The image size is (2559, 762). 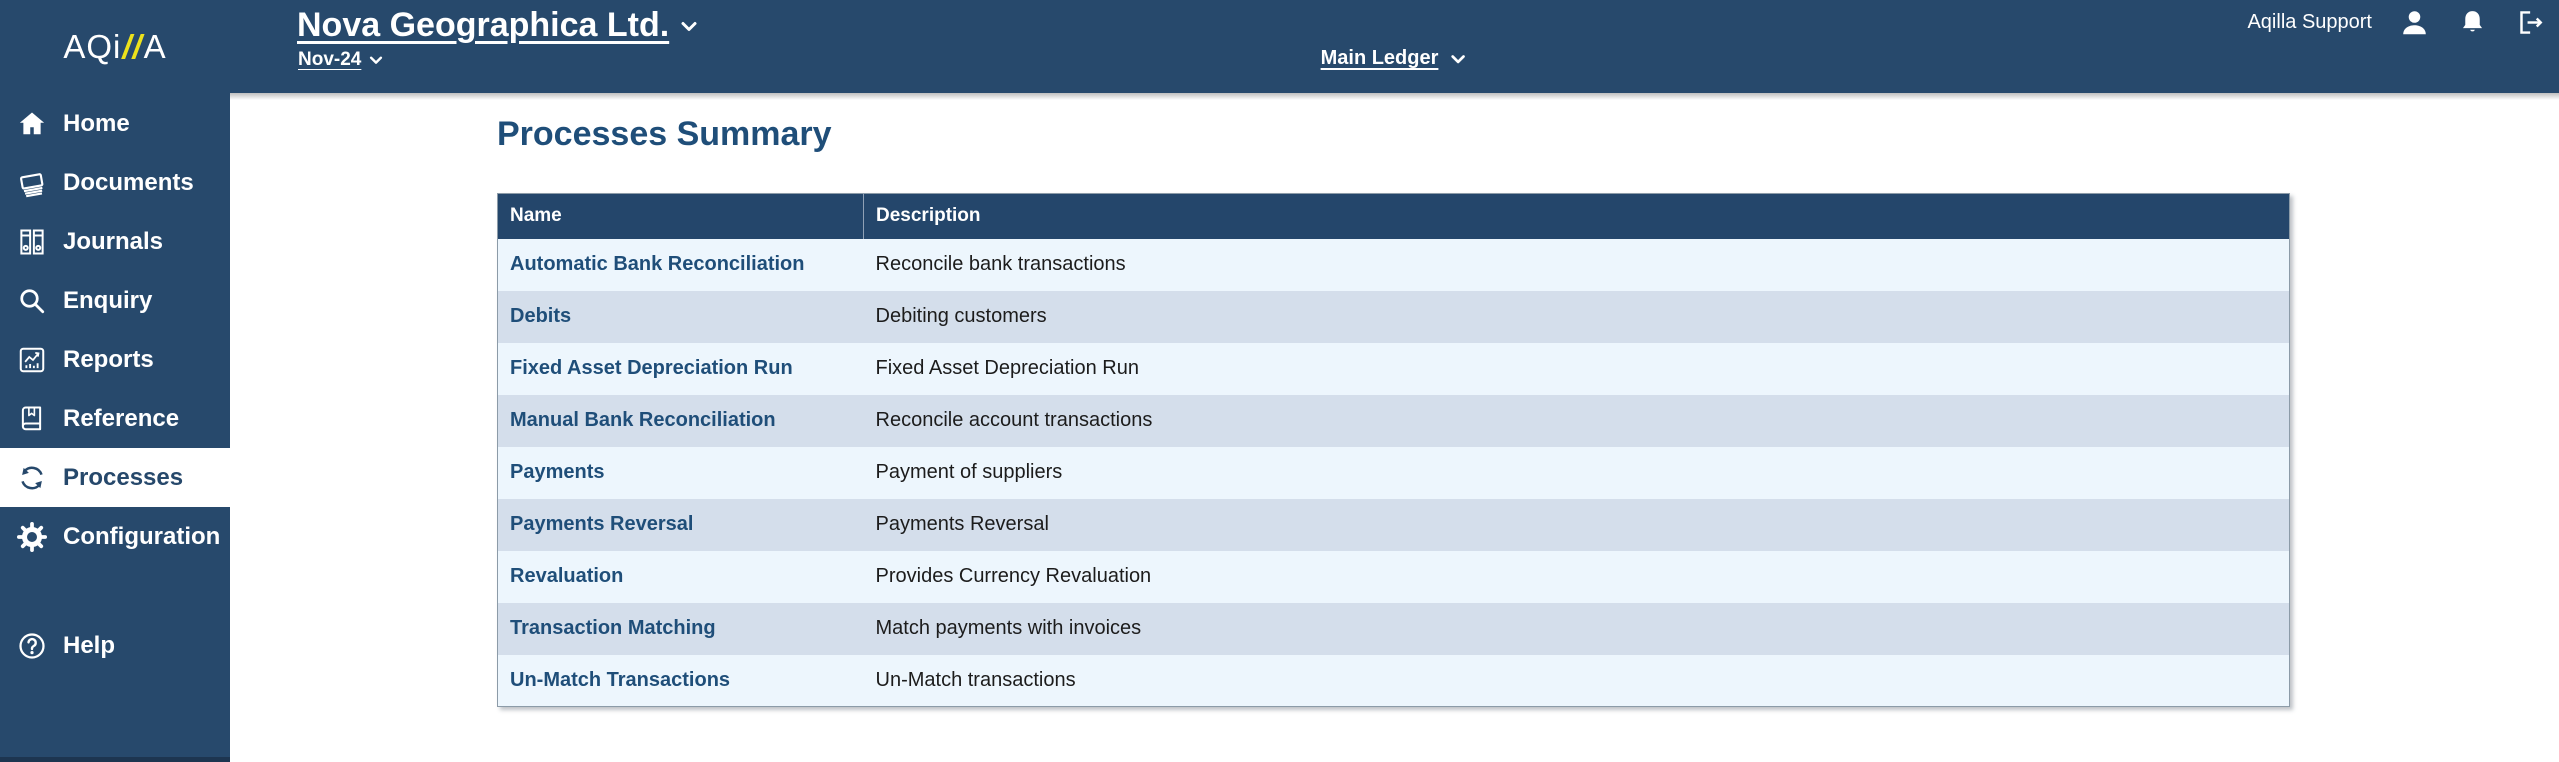 What do you see at coordinates (142, 536) in the screenshot?
I see `sidebar-item-label: Configuration` at bounding box center [142, 536].